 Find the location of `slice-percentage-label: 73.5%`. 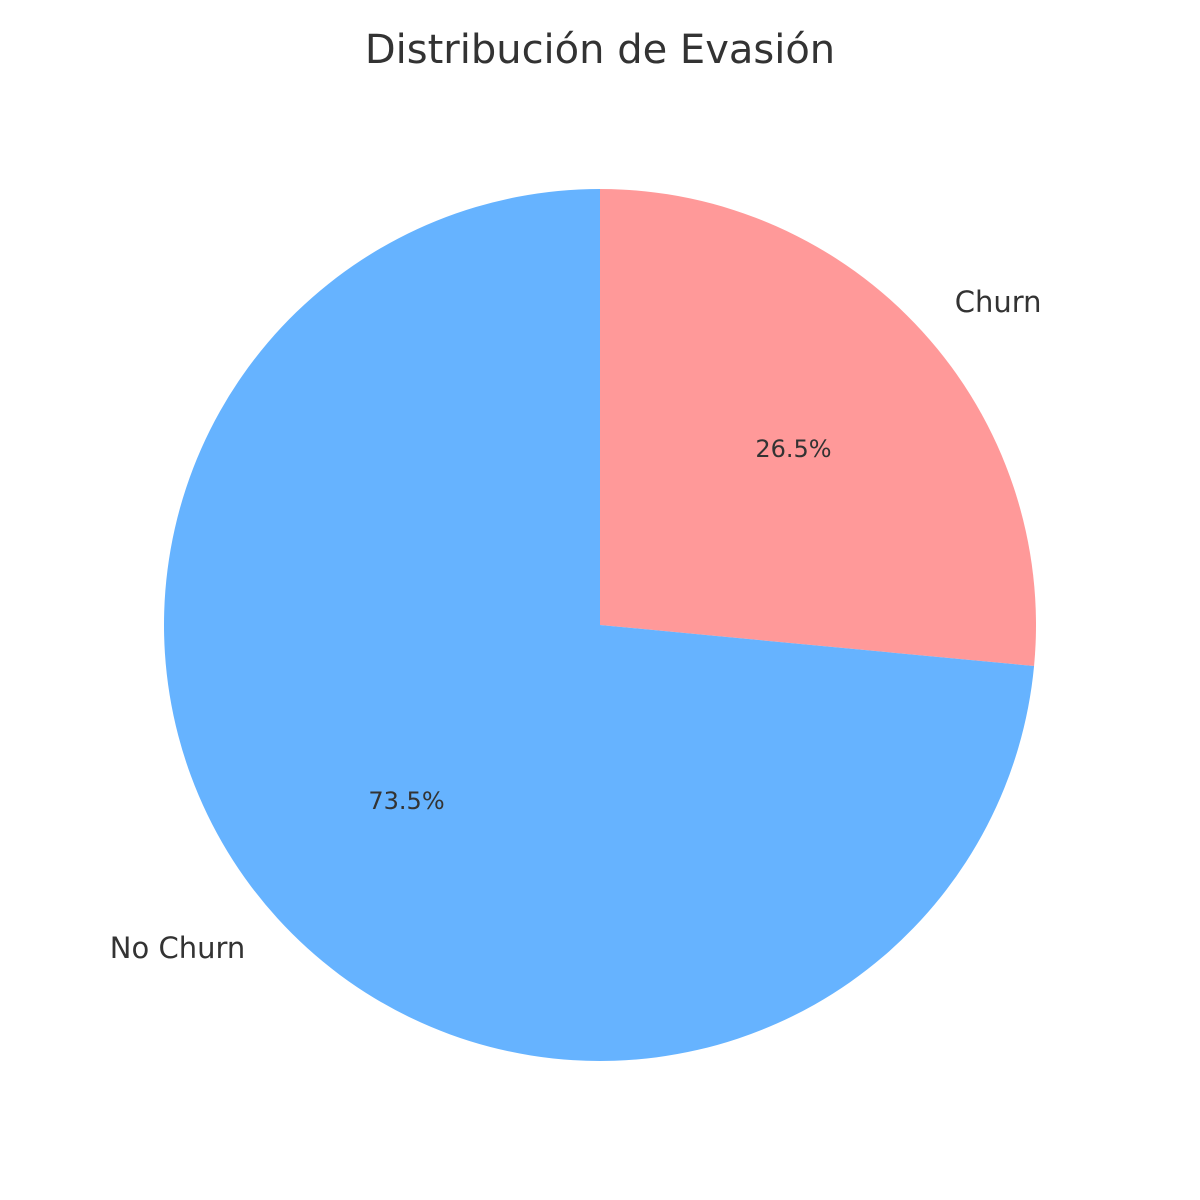

slice-percentage-label: 73.5% is located at coordinates (406, 801).